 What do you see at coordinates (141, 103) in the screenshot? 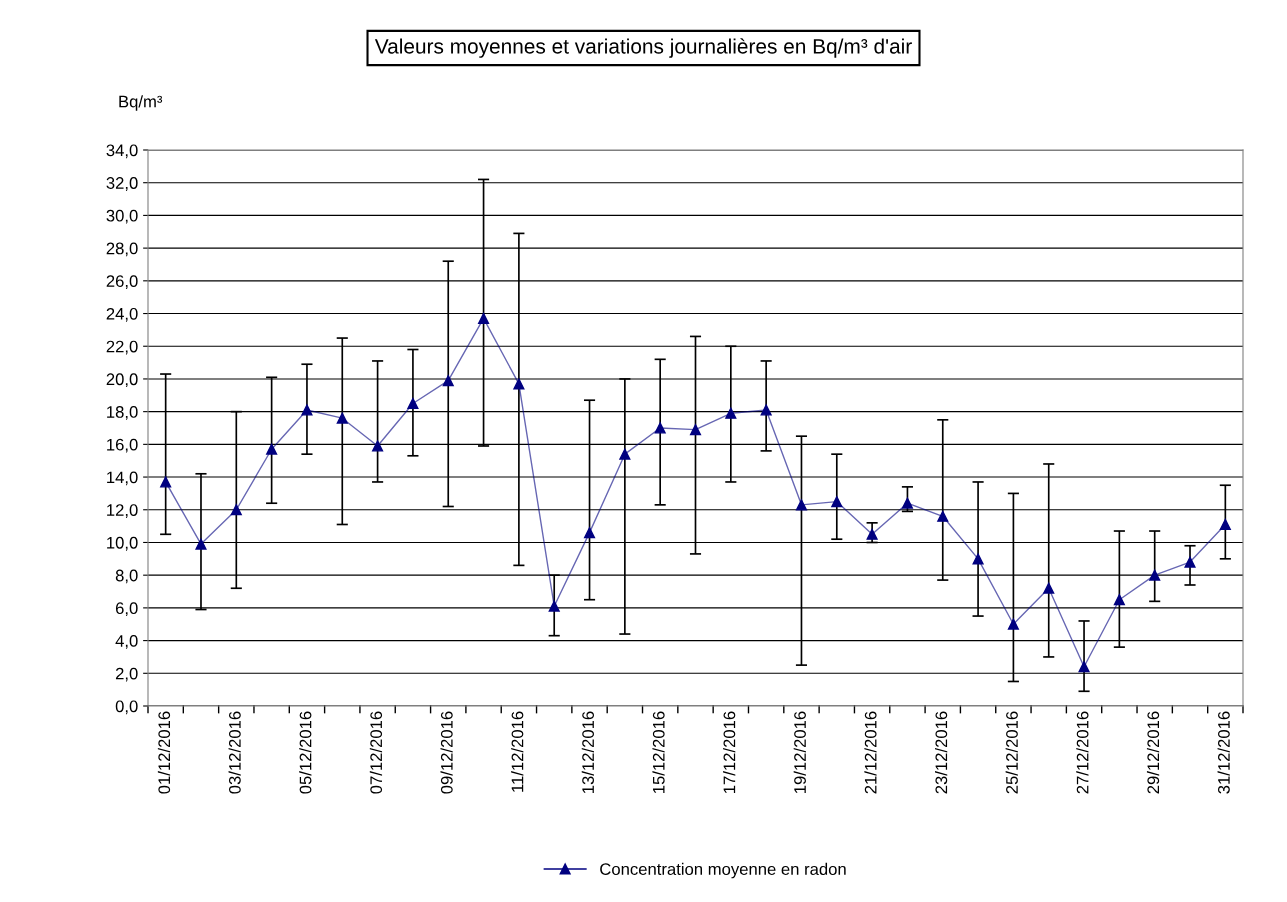
I see `y-axis-title: Bq/m³` at bounding box center [141, 103].